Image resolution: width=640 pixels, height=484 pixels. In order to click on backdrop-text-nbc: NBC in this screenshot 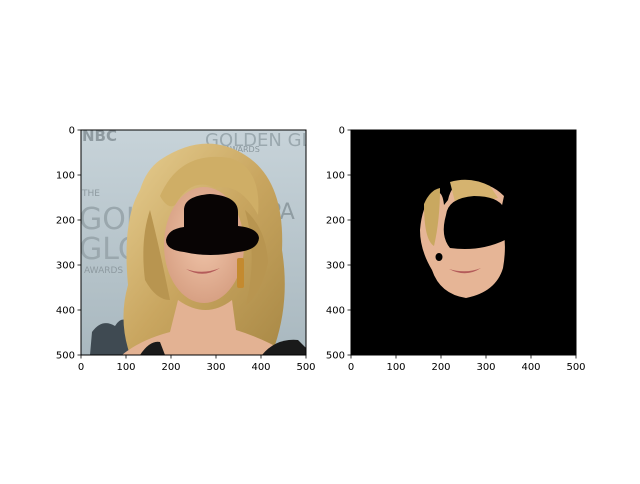, I will do `click(99, 136)`.